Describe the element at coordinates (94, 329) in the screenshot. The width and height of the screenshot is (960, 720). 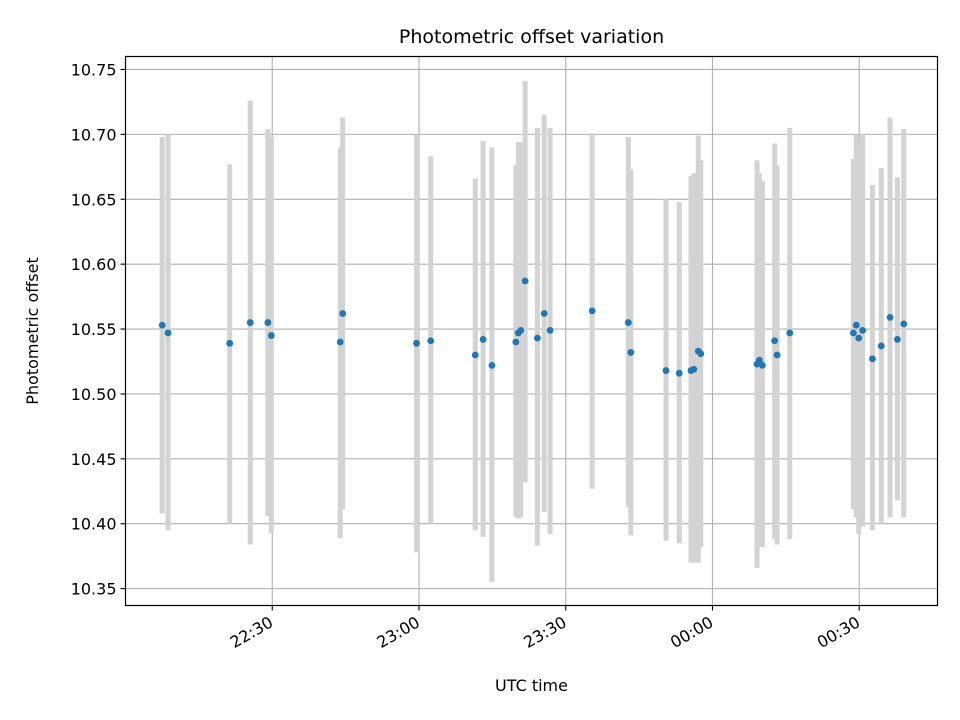
I see `y-tick-label: 10.55` at that location.